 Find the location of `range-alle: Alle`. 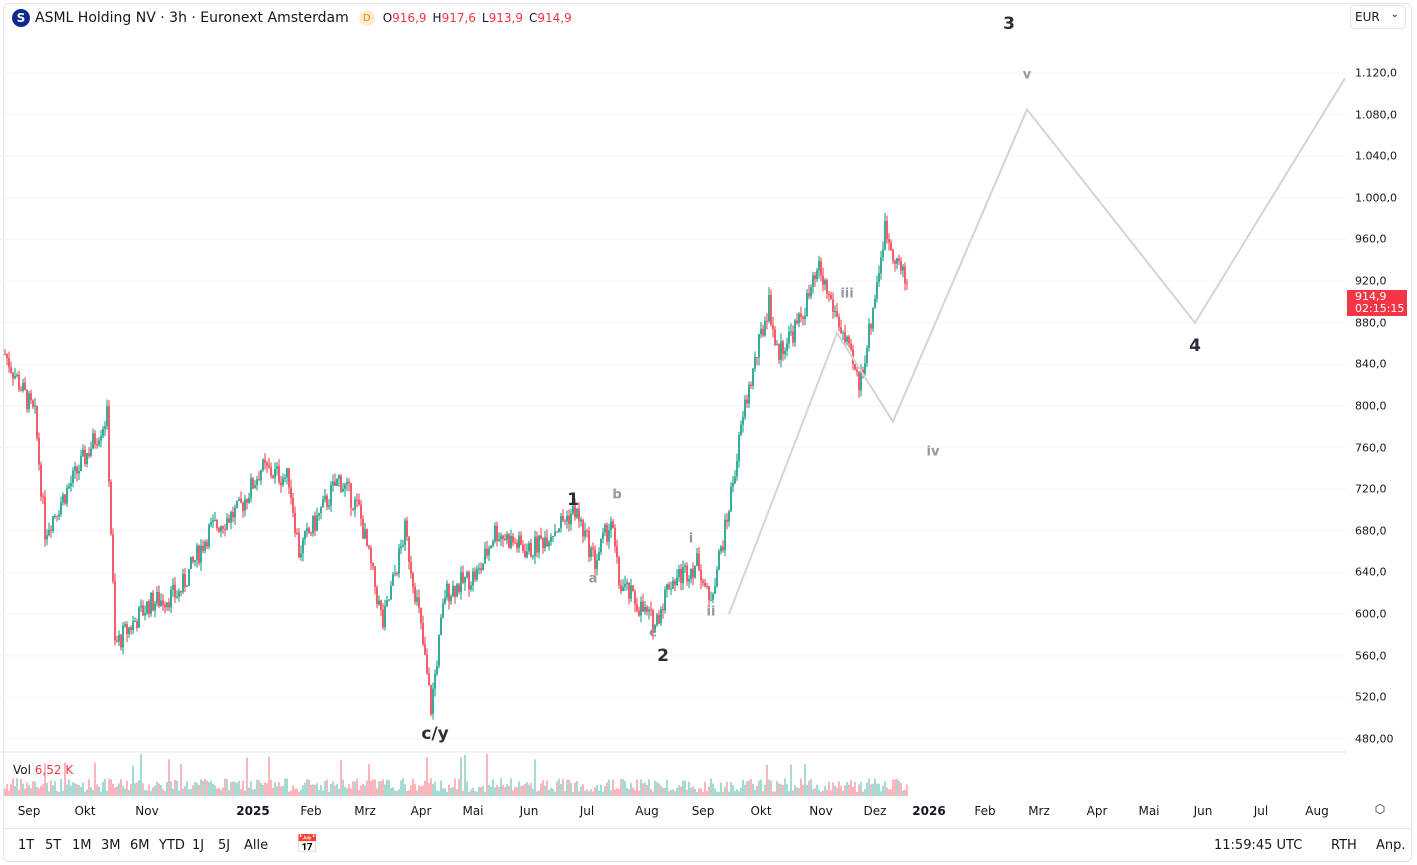

range-alle: Alle is located at coordinates (256, 845).